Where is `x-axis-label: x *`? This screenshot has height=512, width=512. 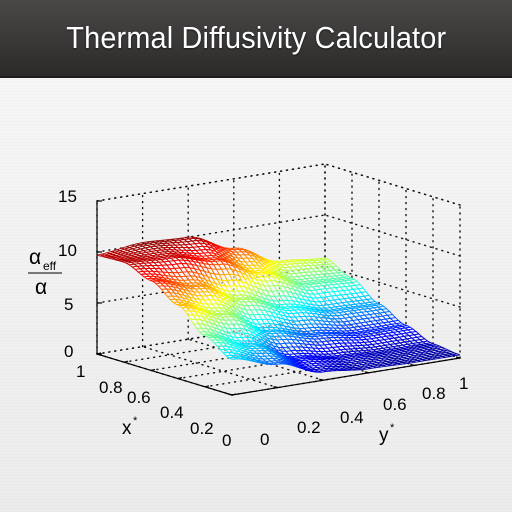
x-axis-label: x * is located at coordinates (130, 427).